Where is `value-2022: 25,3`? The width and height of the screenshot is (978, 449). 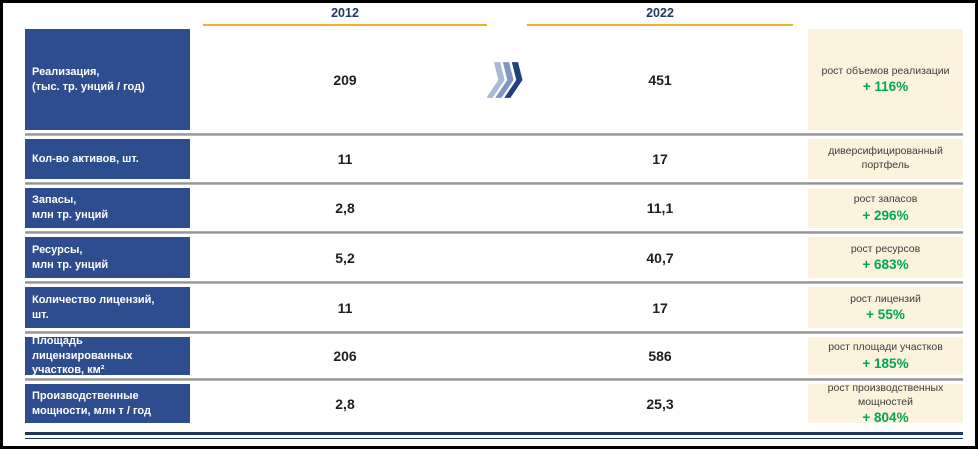 value-2022: 25,3 is located at coordinates (660, 403).